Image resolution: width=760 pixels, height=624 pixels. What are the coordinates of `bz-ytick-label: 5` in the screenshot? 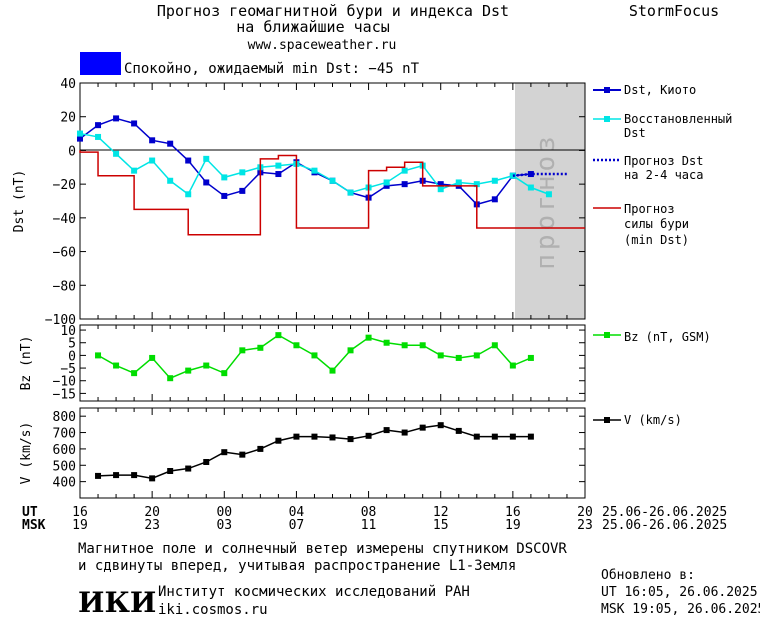 It's located at (72, 344).